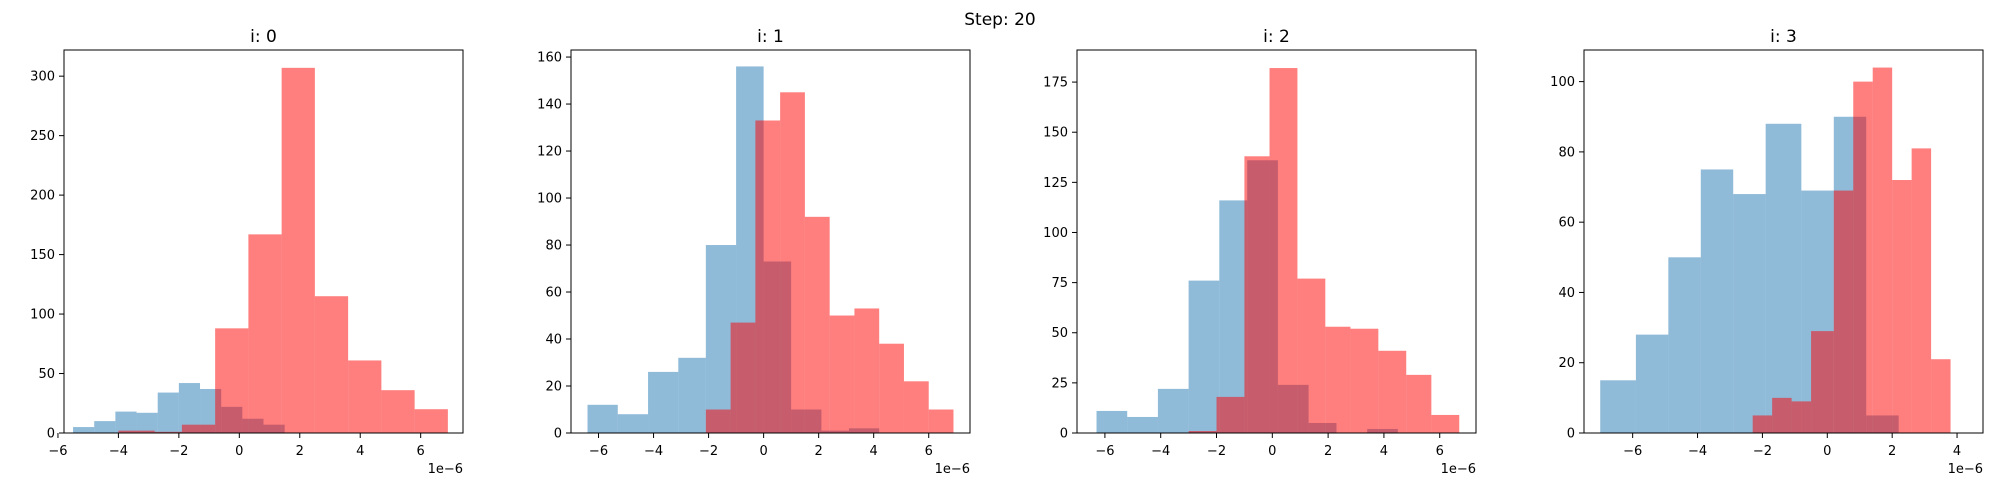 The width and height of the screenshot is (2000, 500). I want to click on subplot-title: i: 0, so click(263, 37).